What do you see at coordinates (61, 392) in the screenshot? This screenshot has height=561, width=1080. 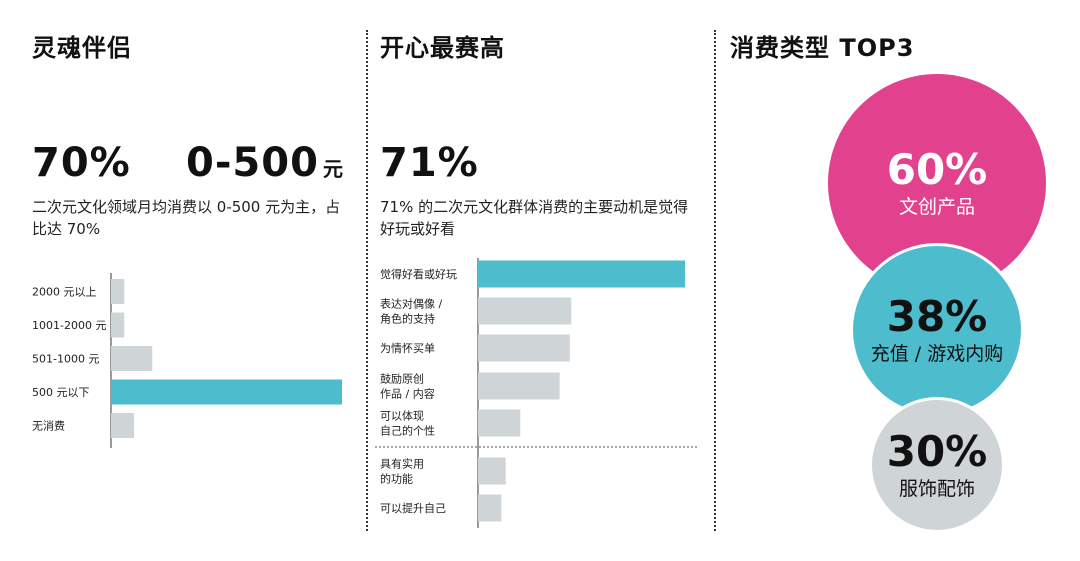 I see `category-label-3: 500 元以下` at bounding box center [61, 392].